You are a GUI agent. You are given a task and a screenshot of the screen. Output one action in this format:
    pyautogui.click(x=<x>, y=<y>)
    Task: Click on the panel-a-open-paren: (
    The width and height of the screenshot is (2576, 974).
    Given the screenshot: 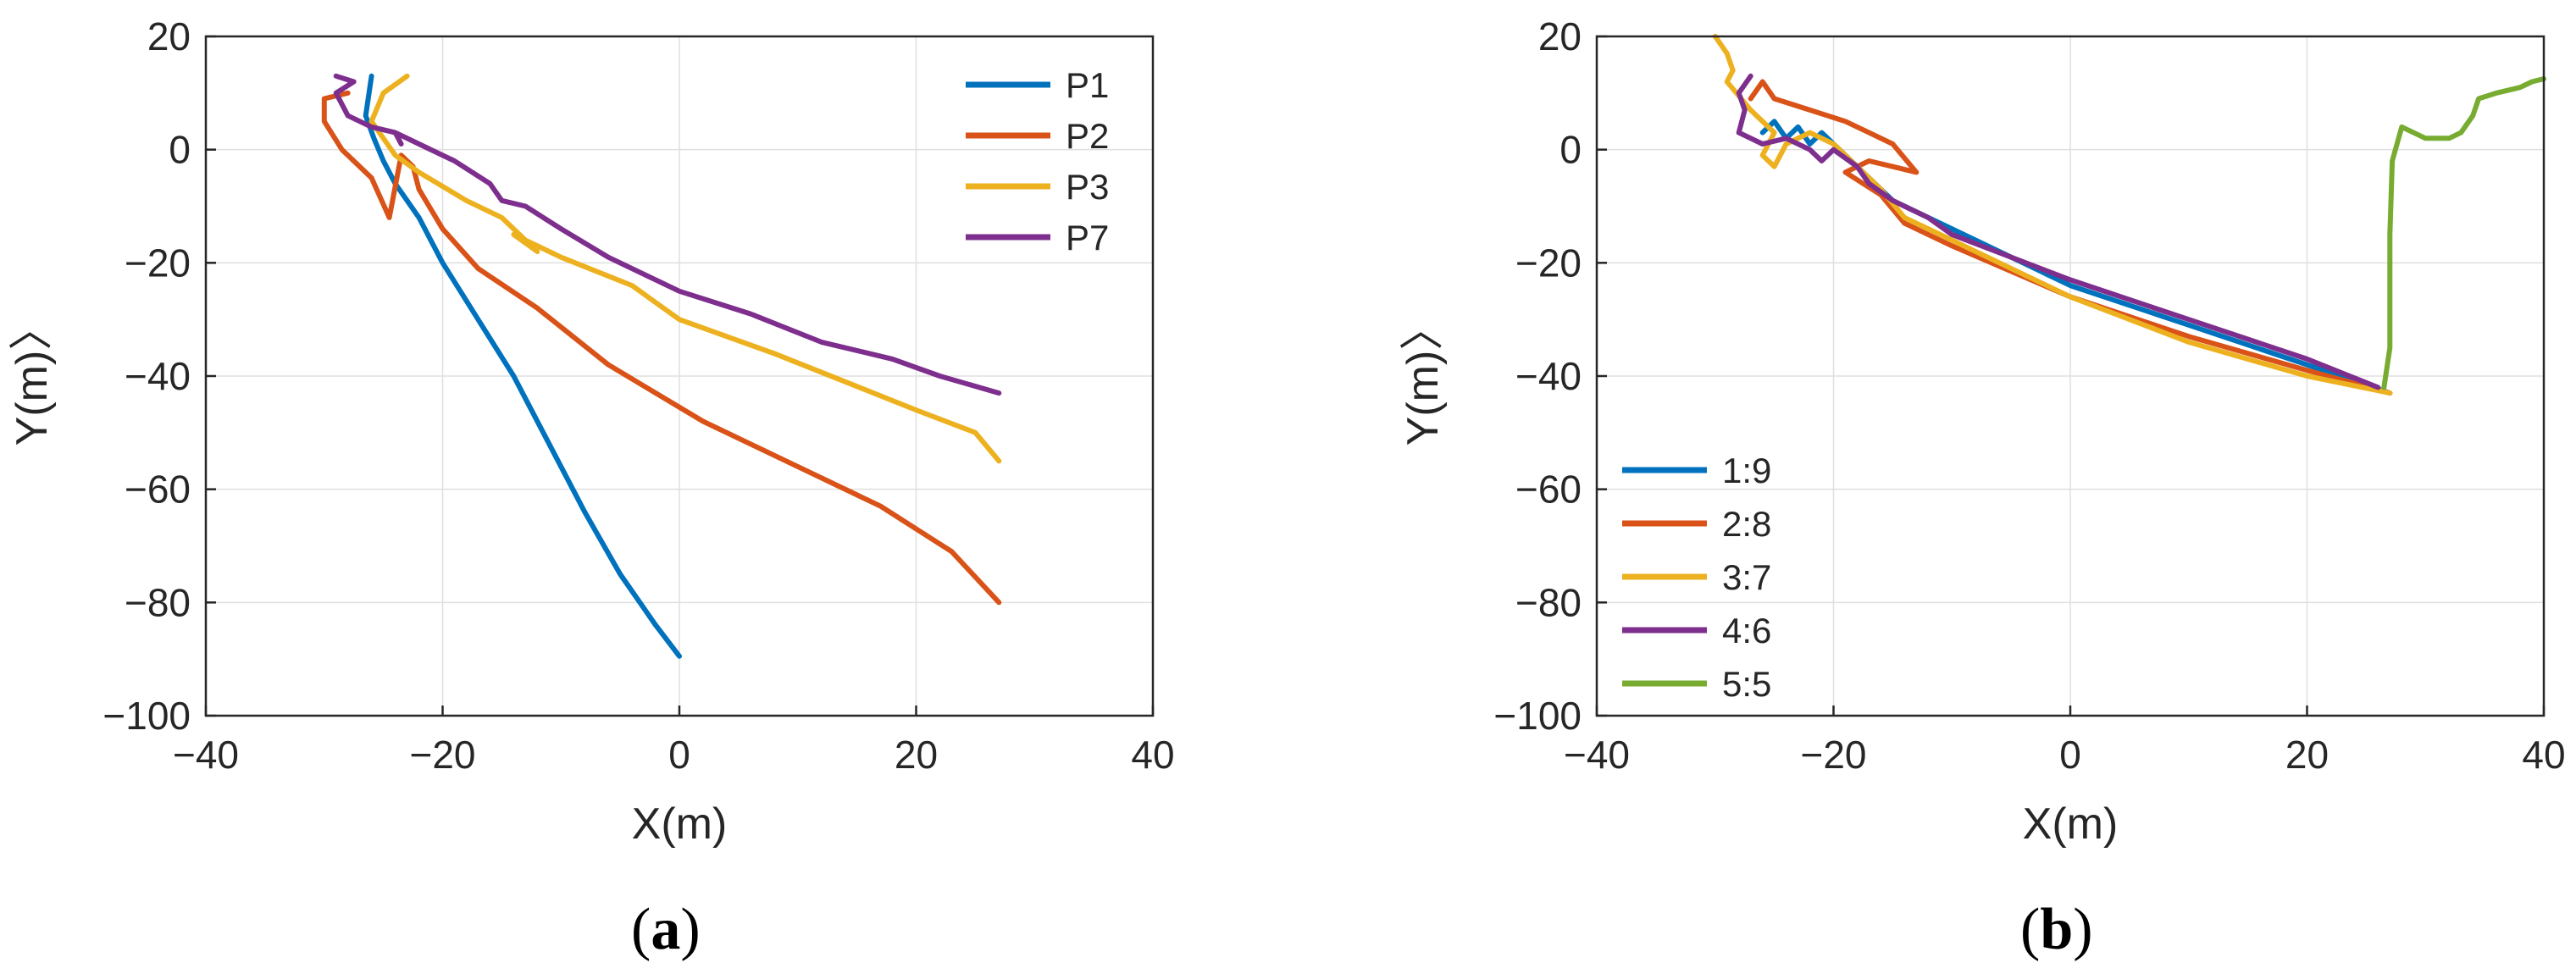 What is the action you would take?
    pyautogui.click(x=641, y=929)
    